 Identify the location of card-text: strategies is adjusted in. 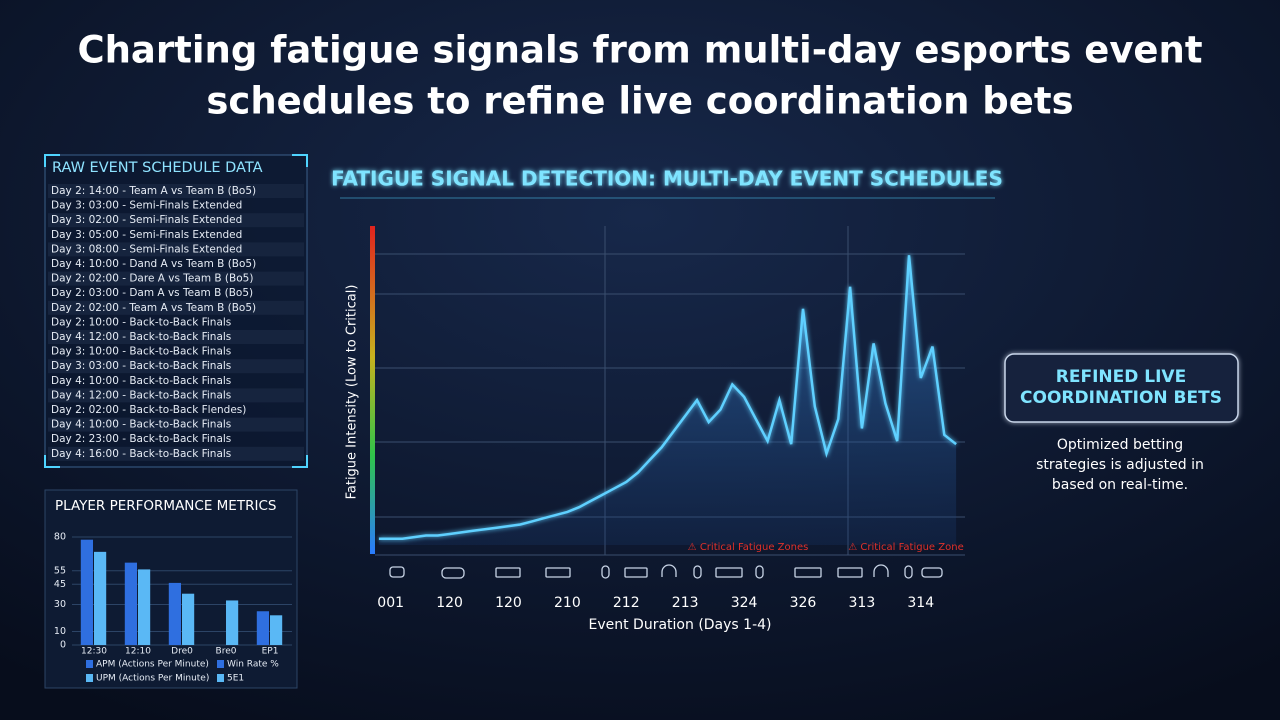
(1120, 465).